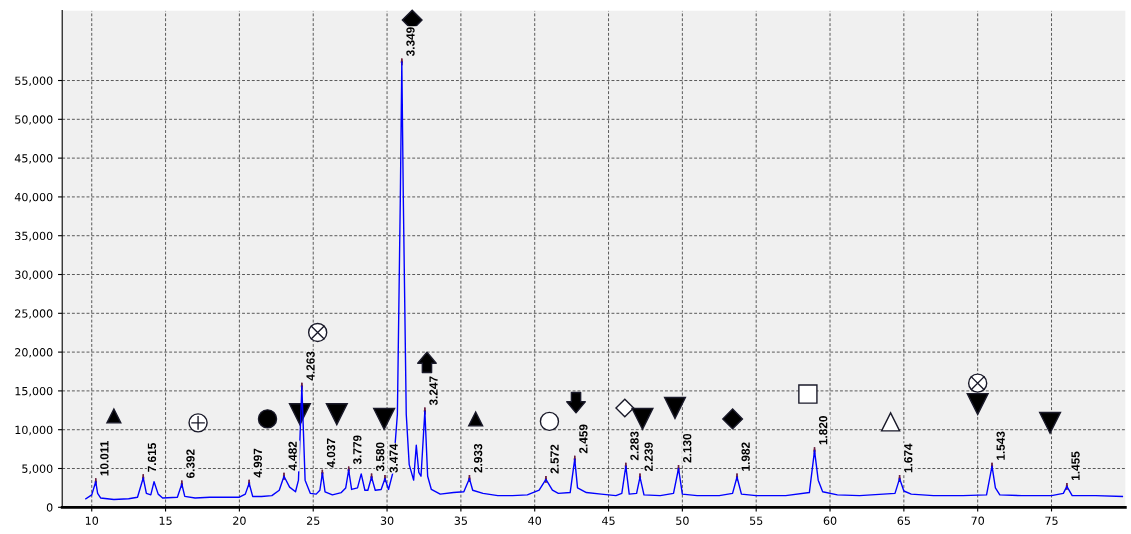 The width and height of the screenshot is (1131, 534). I want to click on x-tick-label: 70, so click(978, 520).